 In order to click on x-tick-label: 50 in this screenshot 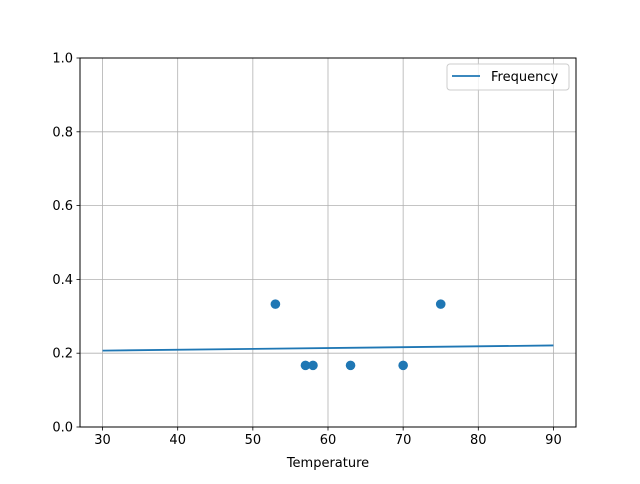, I will do `click(253, 440)`.